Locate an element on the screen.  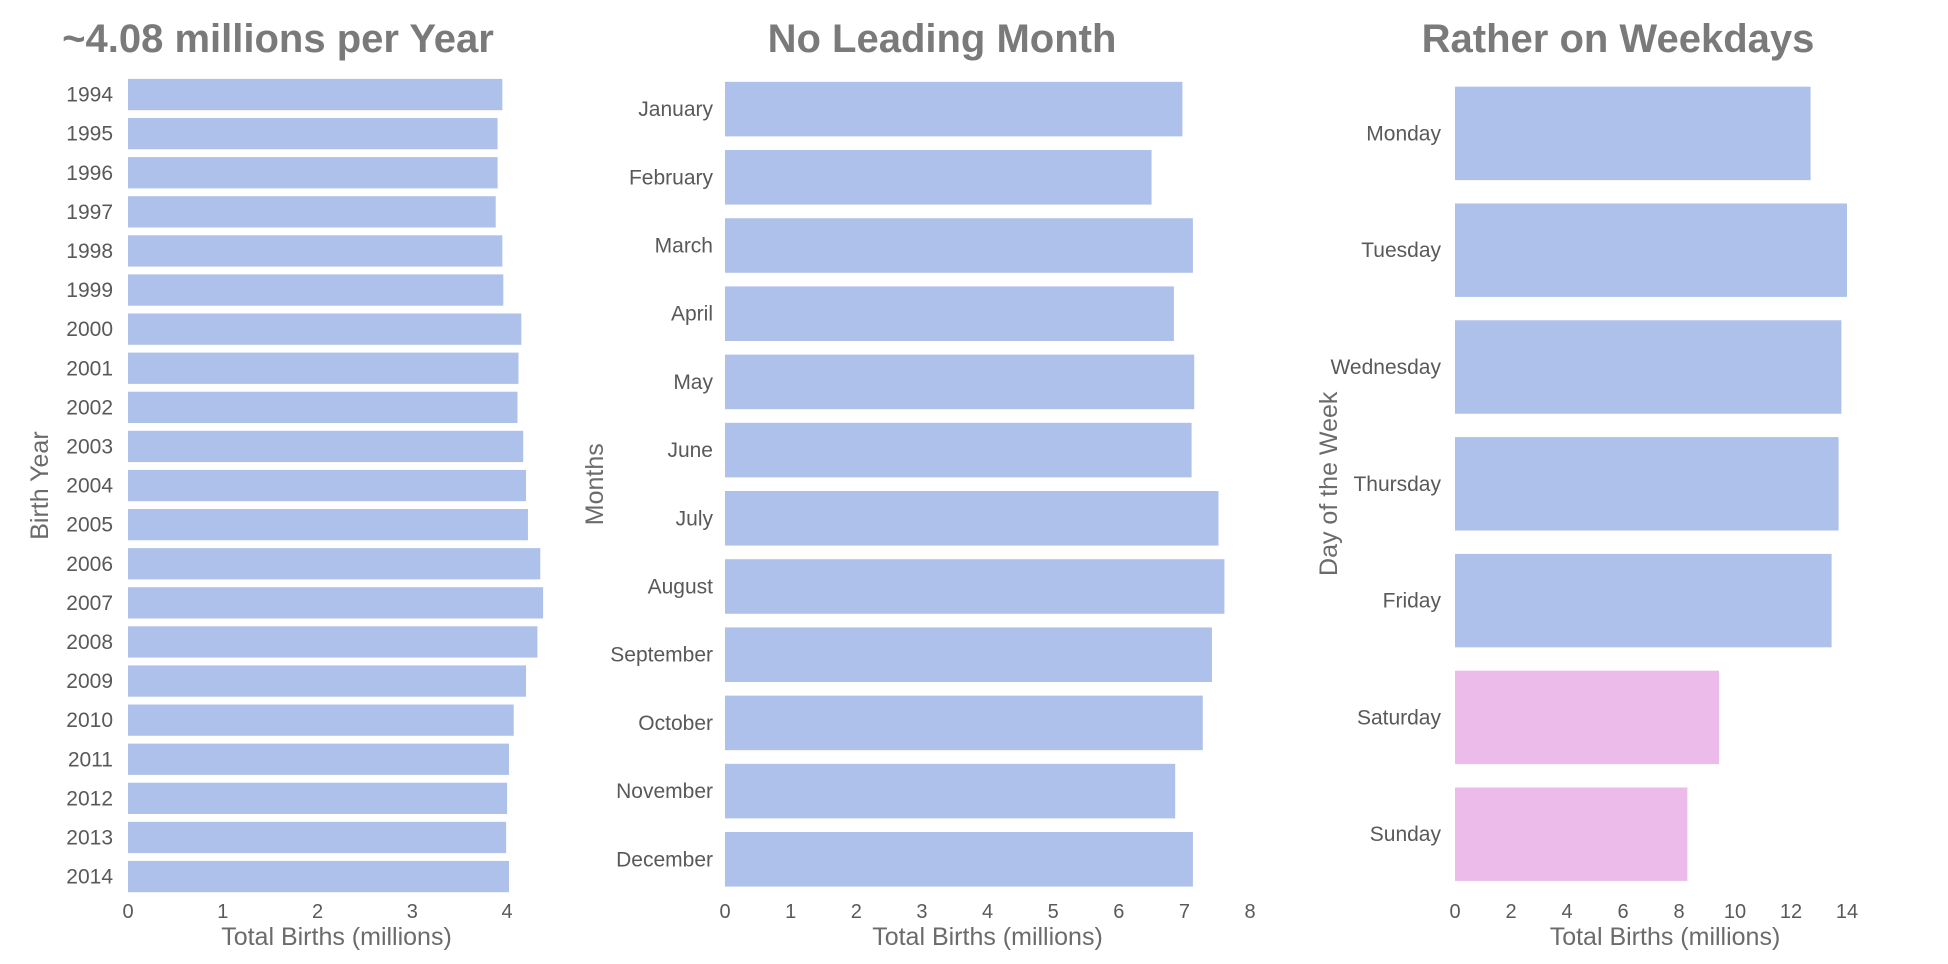
y-tick-label-2003: 2003 is located at coordinates (89, 446).